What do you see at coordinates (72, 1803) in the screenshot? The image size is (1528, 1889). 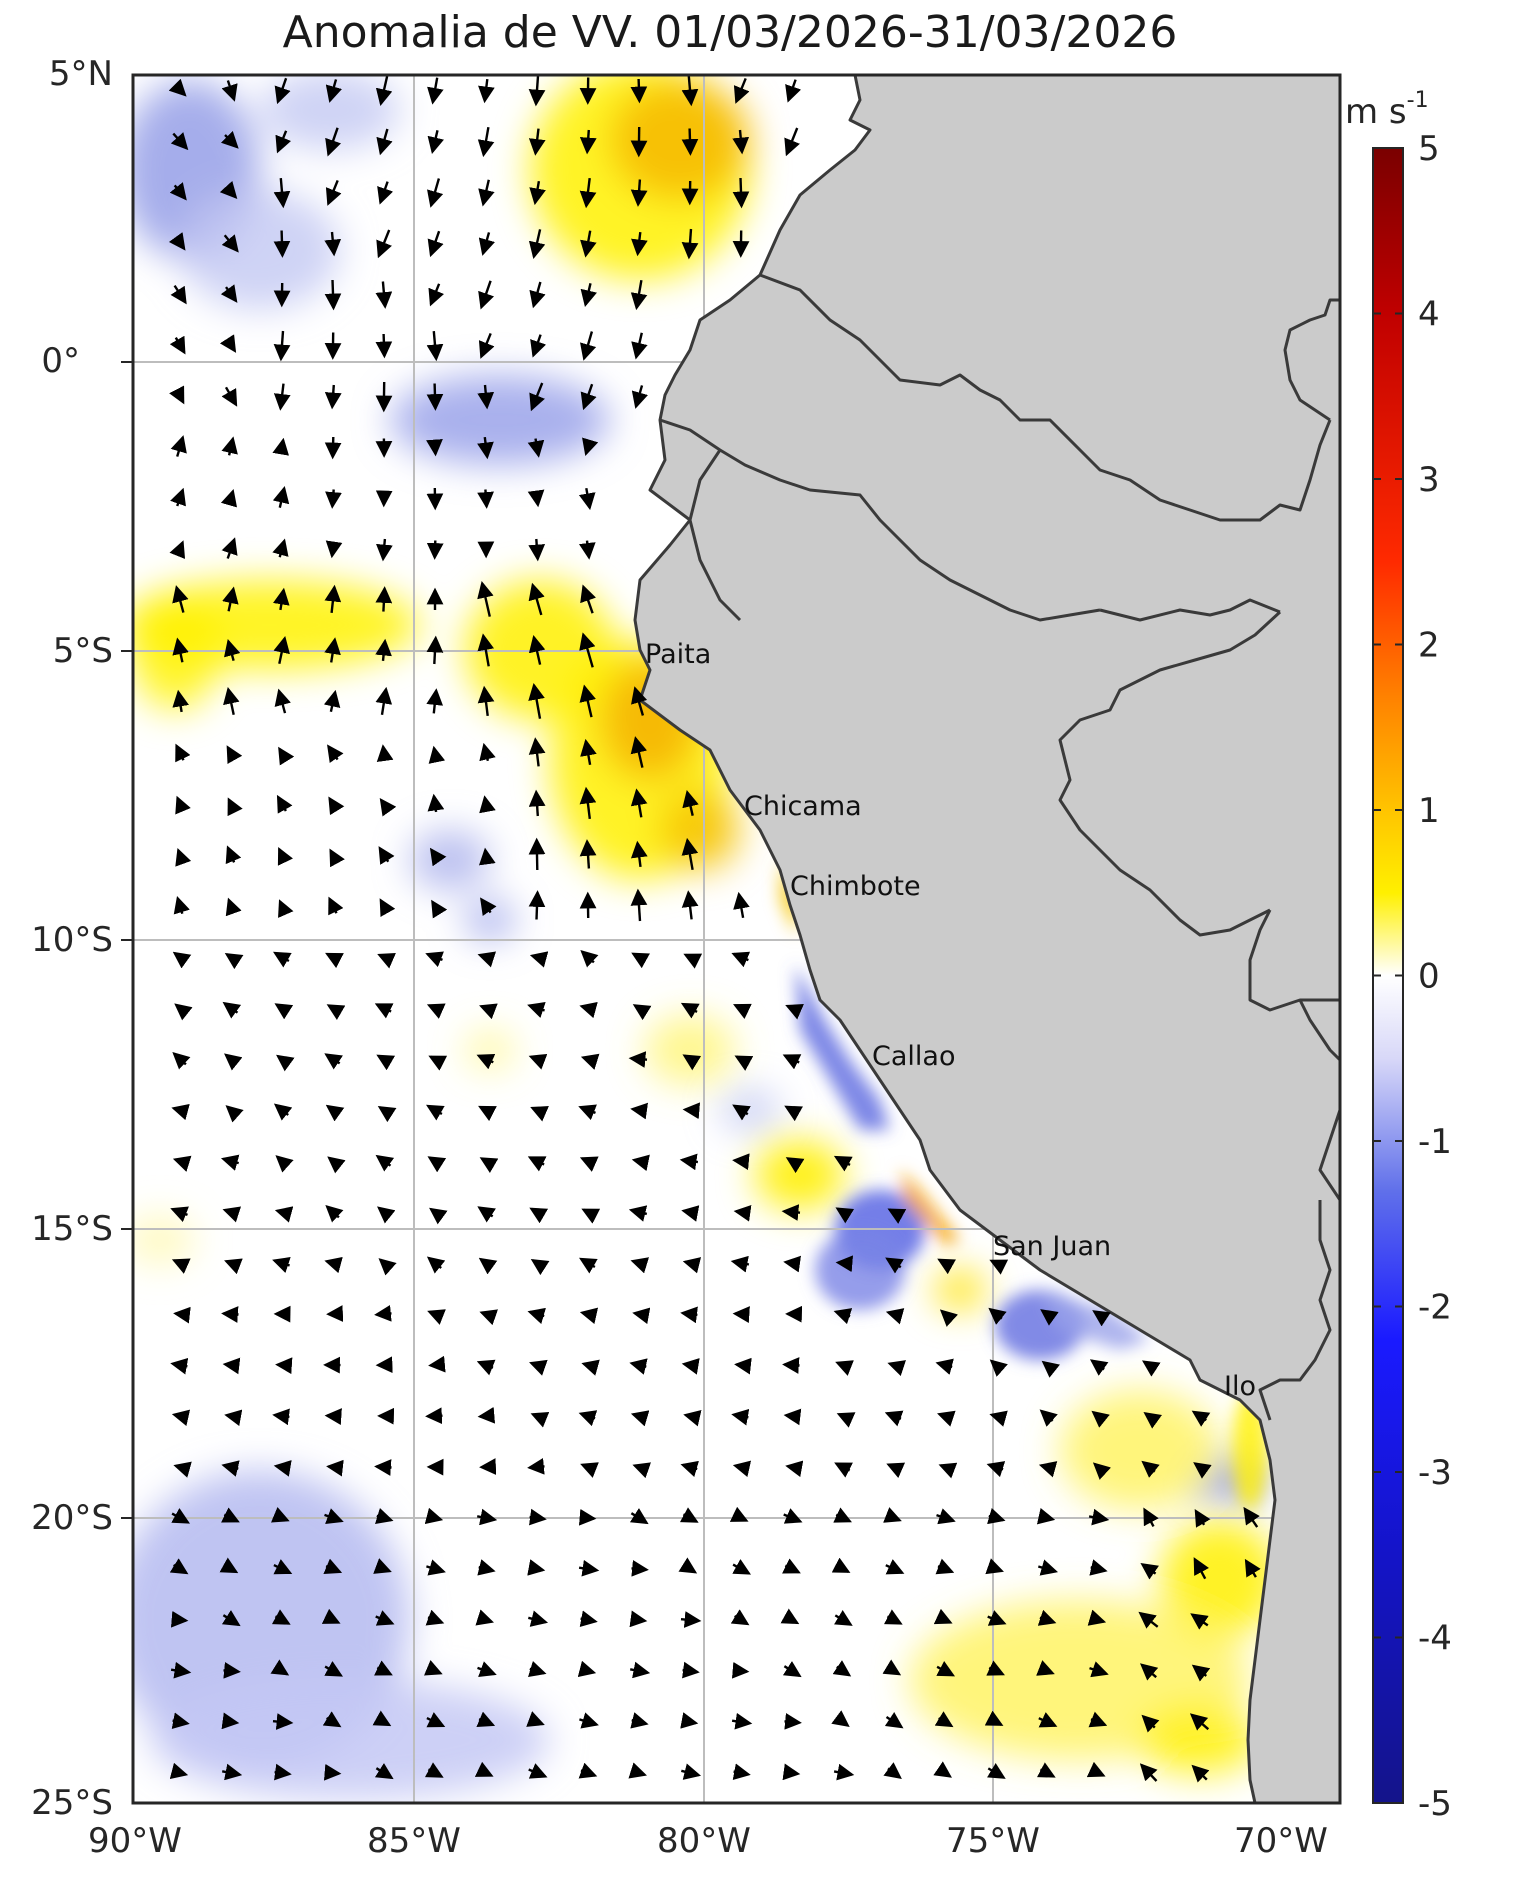 I see `lat-label: 25°S` at bounding box center [72, 1803].